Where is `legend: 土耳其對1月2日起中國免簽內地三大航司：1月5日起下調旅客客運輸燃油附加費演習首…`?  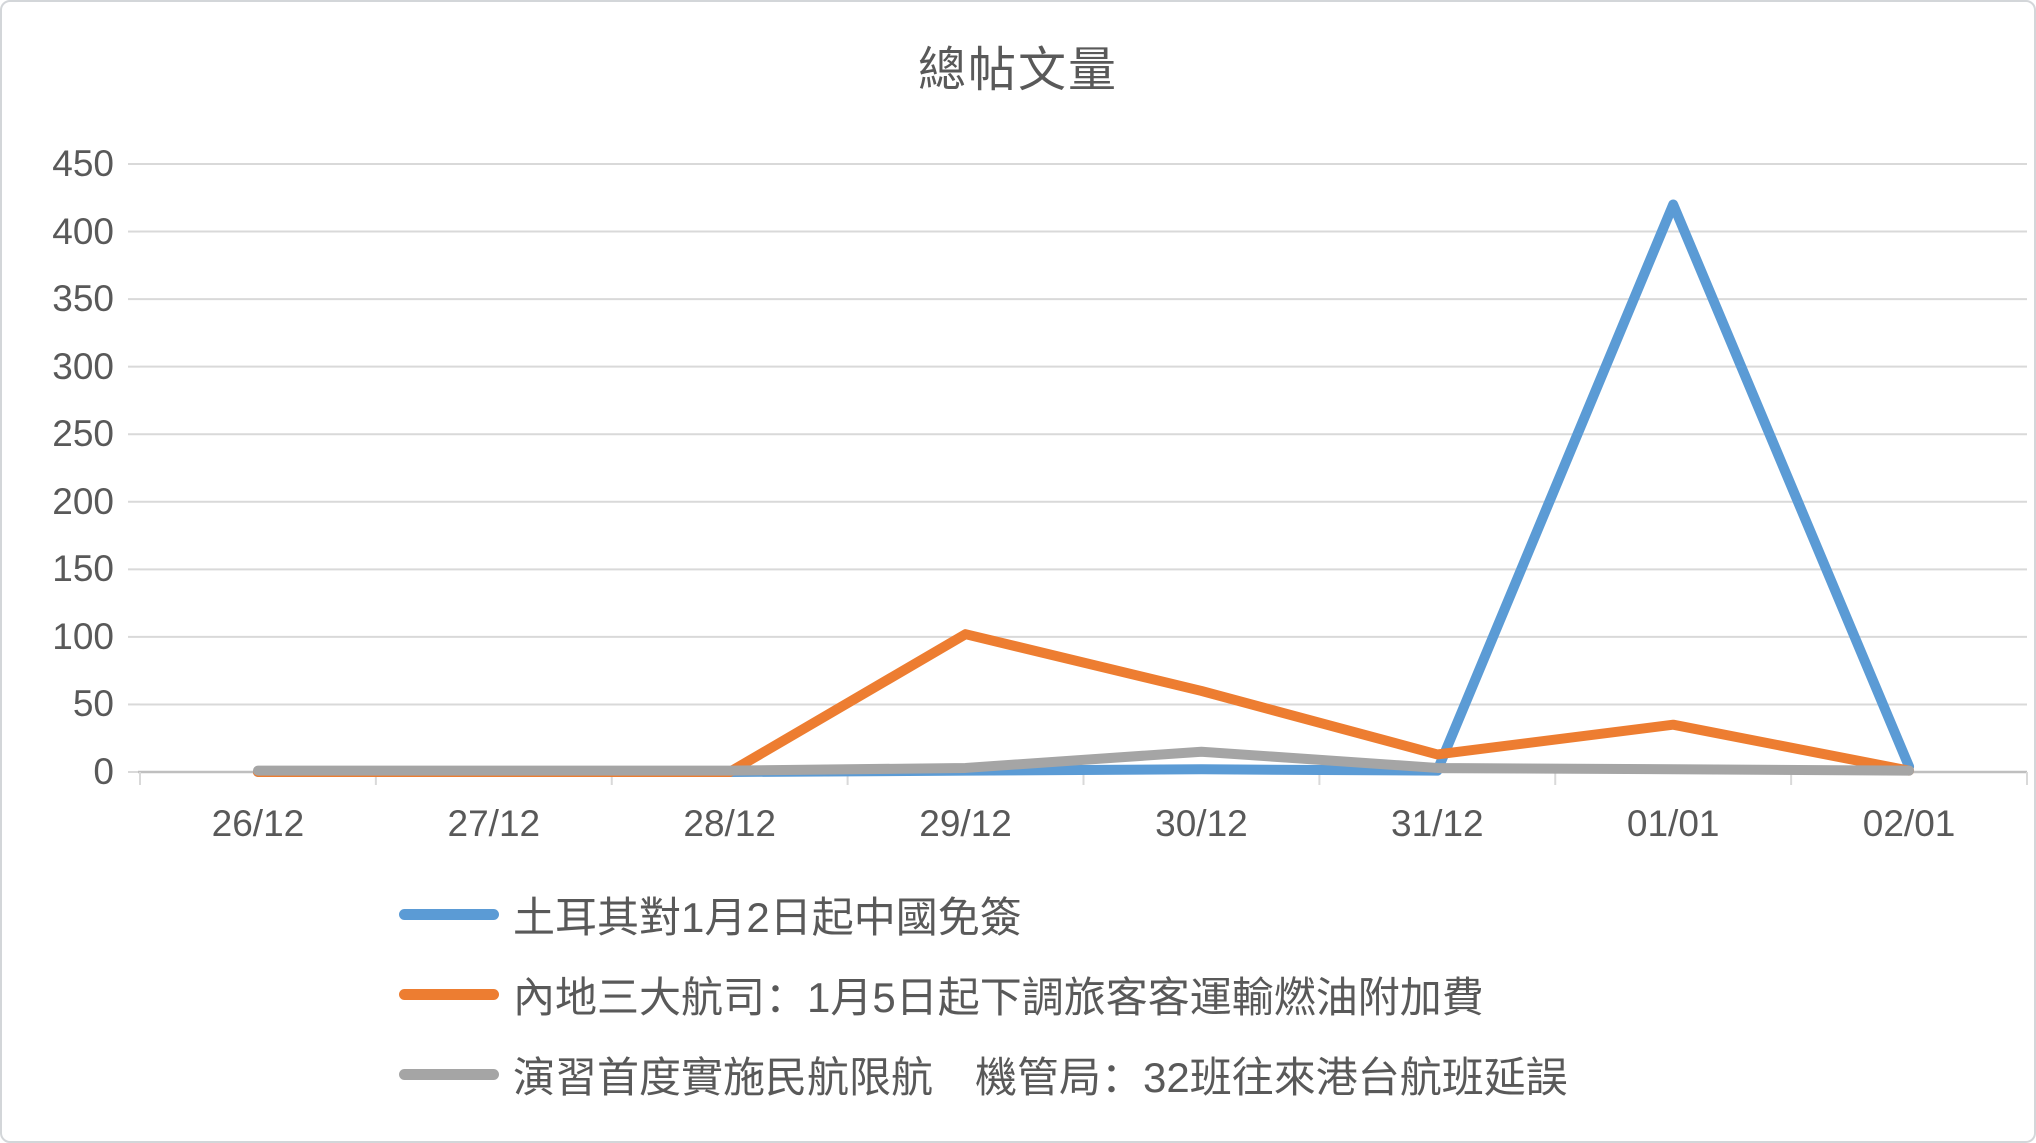 legend: 土耳其對1月2日起中國免簽內地三大航司：1月5日起下調旅客客運輸燃油附加費演習首… is located at coordinates (983, 994).